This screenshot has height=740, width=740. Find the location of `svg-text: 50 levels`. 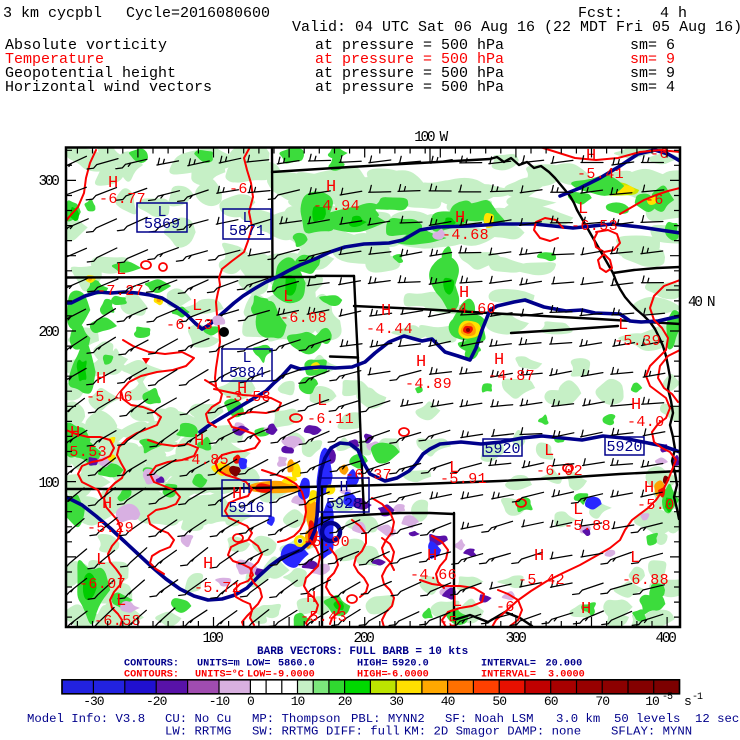

svg-text: 50 levels is located at coordinates (647, 719).